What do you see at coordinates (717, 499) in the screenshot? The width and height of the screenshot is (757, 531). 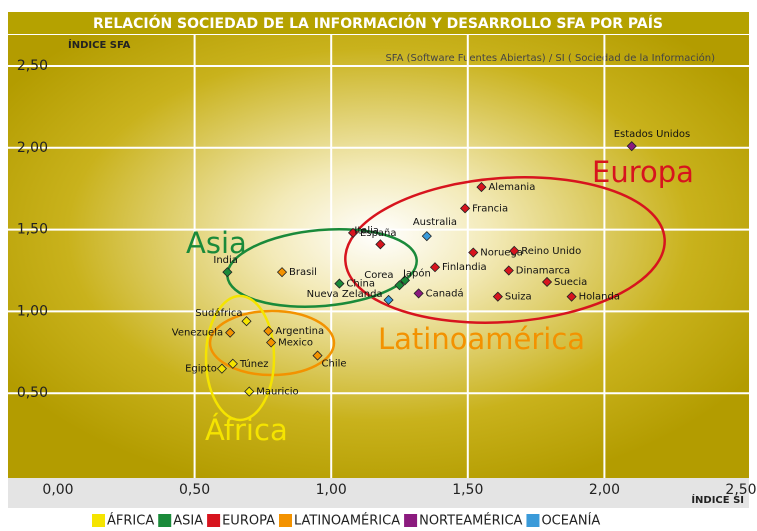 I see `x-axis-label: ÍNDICE SI` at bounding box center [717, 499].